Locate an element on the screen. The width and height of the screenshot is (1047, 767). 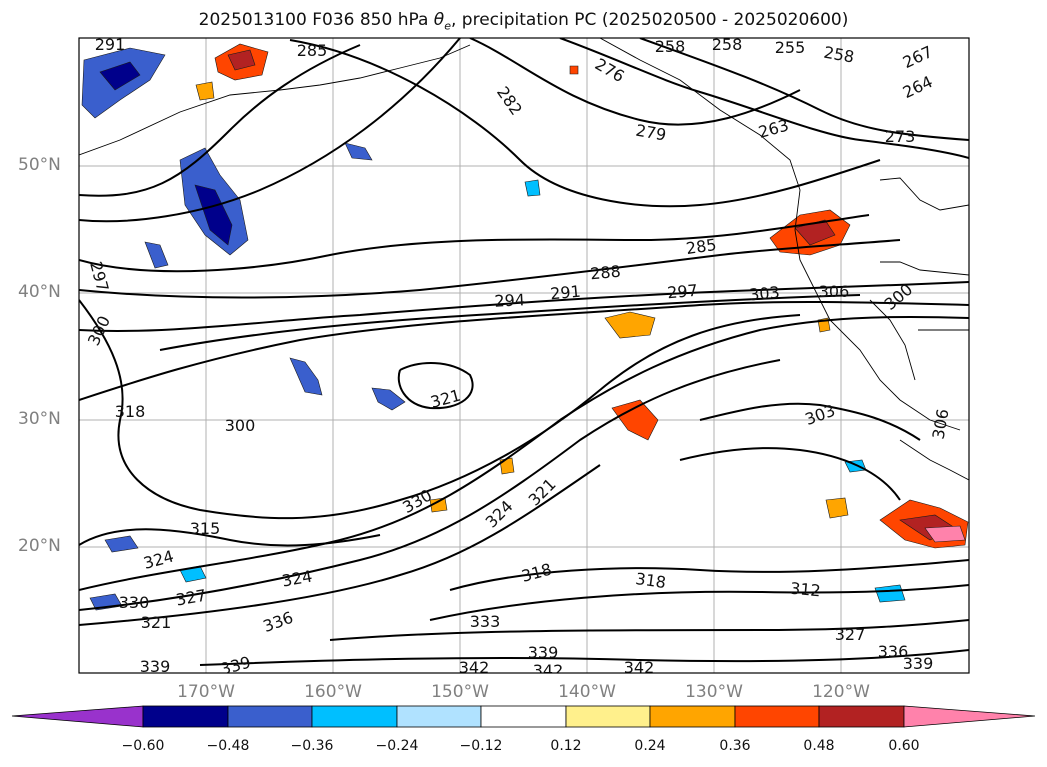
colorbar-tick-label: 0.48 is located at coordinates (819, 746).